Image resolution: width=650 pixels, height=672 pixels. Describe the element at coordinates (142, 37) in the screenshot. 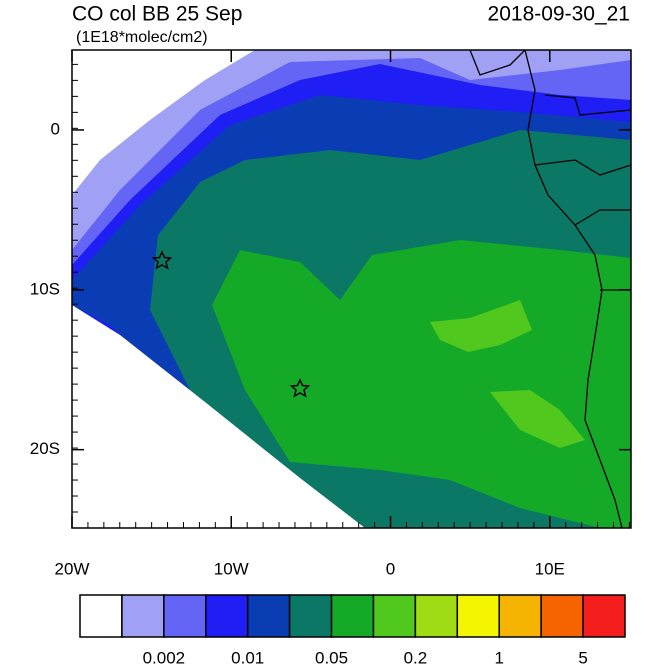

I see `units: (1E18*molec/cm2)` at that location.